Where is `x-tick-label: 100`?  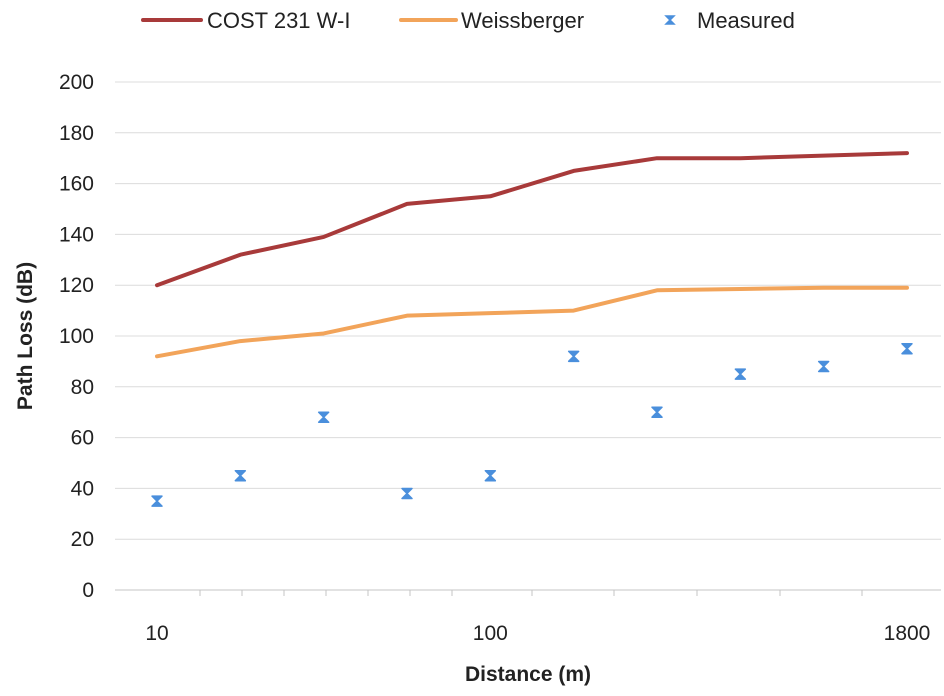 x-tick-label: 100 is located at coordinates (490, 633).